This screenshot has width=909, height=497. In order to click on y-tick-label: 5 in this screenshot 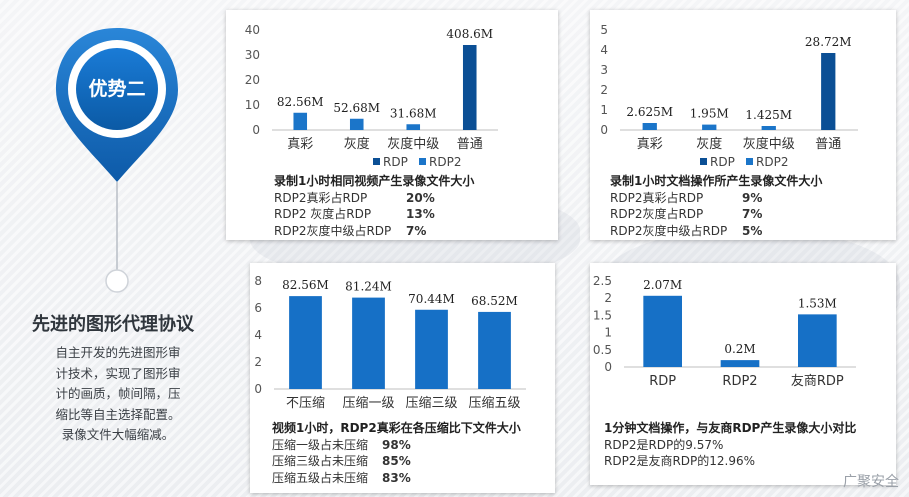, I will do `click(604, 30)`.